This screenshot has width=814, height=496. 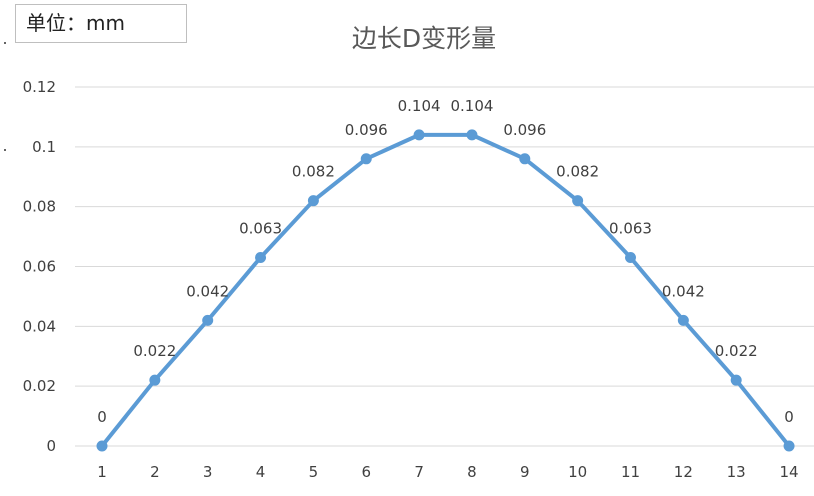 What do you see at coordinates (155, 472) in the screenshot?
I see `x-tick-label: 2` at bounding box center [155, 472].